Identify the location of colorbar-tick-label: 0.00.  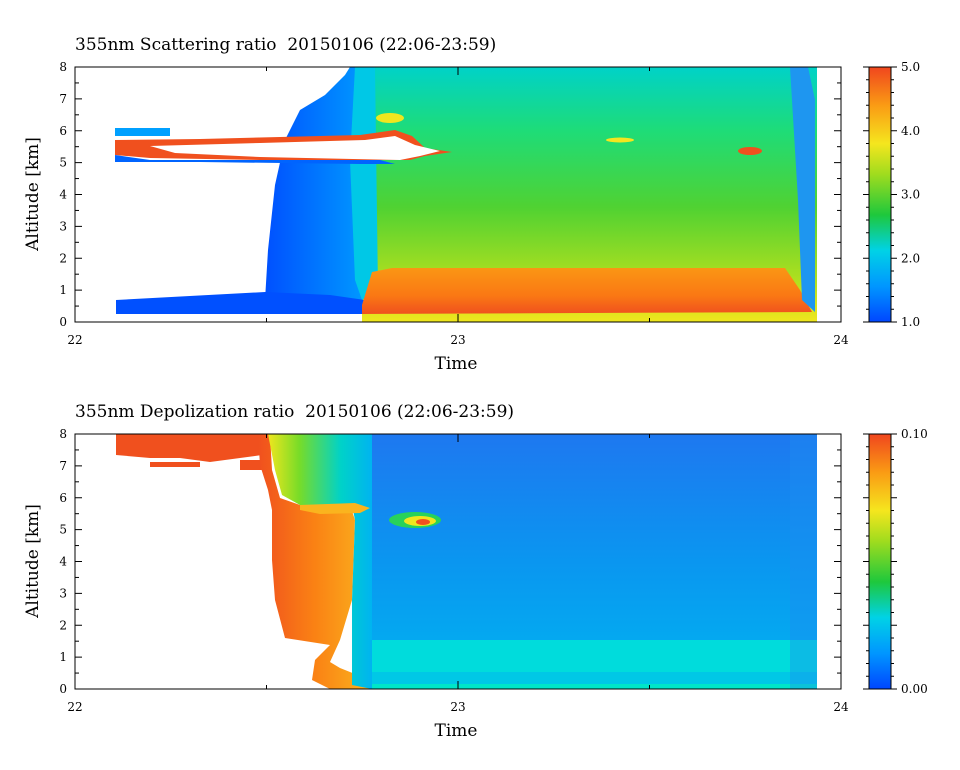
(914, 689).